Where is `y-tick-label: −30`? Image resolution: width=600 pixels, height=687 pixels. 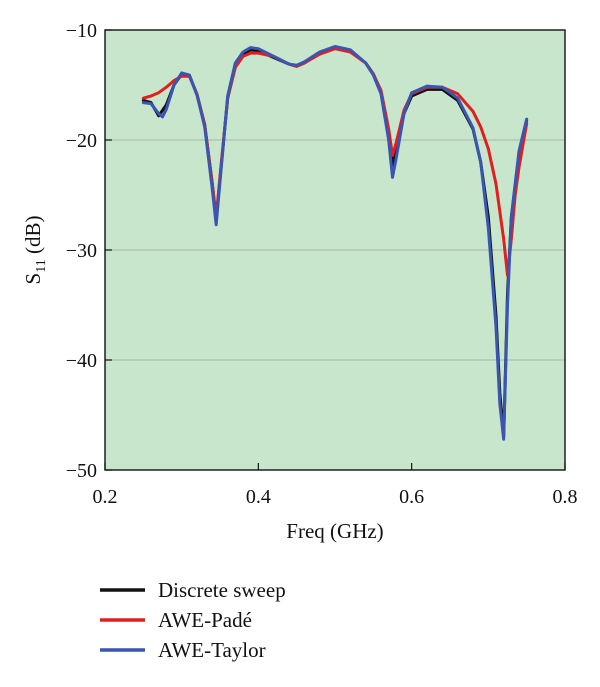
y-tick-label: −30 is located at coordinates (81, 251).